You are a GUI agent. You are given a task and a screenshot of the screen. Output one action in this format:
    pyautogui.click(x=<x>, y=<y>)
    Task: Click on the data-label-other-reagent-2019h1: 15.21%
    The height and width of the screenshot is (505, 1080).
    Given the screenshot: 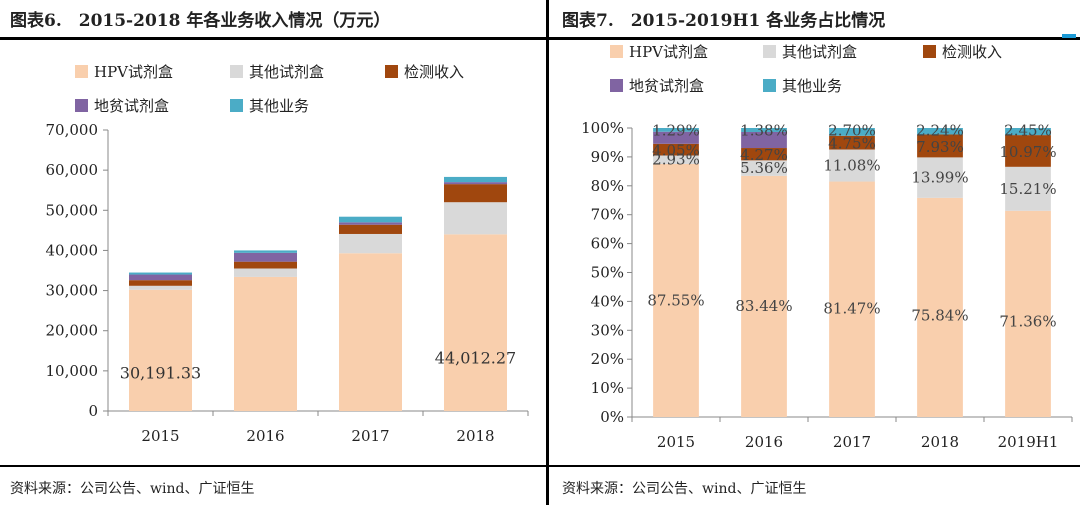 What is the action you would take?
    pyautogui.click(x=1027, y=189)
    